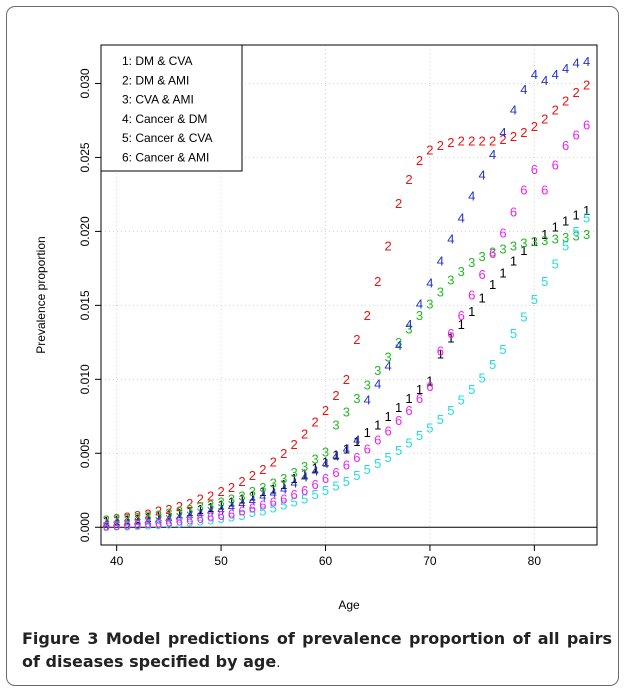  What do you see at coordinates (167, 138) in the screenshot?
I see `legend-entry: 5: Cancer & CVA` at bounding box center [167, 138].